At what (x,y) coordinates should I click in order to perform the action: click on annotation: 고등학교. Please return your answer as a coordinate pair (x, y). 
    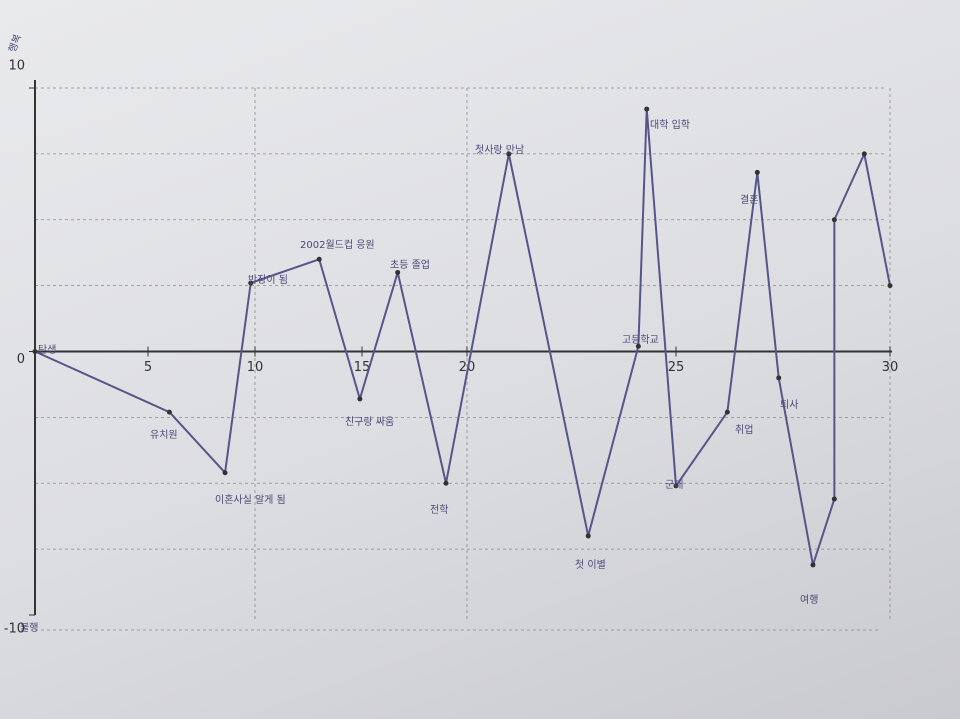
    Looking at the image, I should click on (640, 340).